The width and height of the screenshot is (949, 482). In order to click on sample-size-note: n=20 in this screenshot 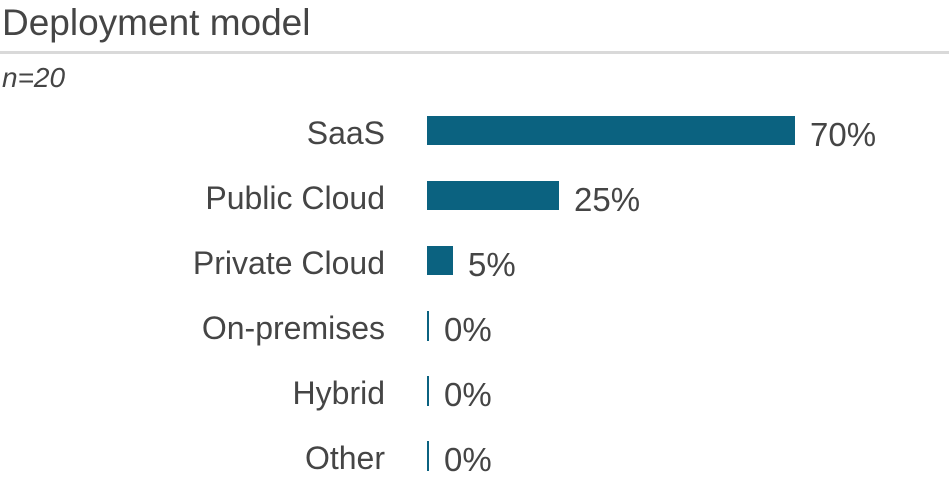, I will do `click(34, 77)`.